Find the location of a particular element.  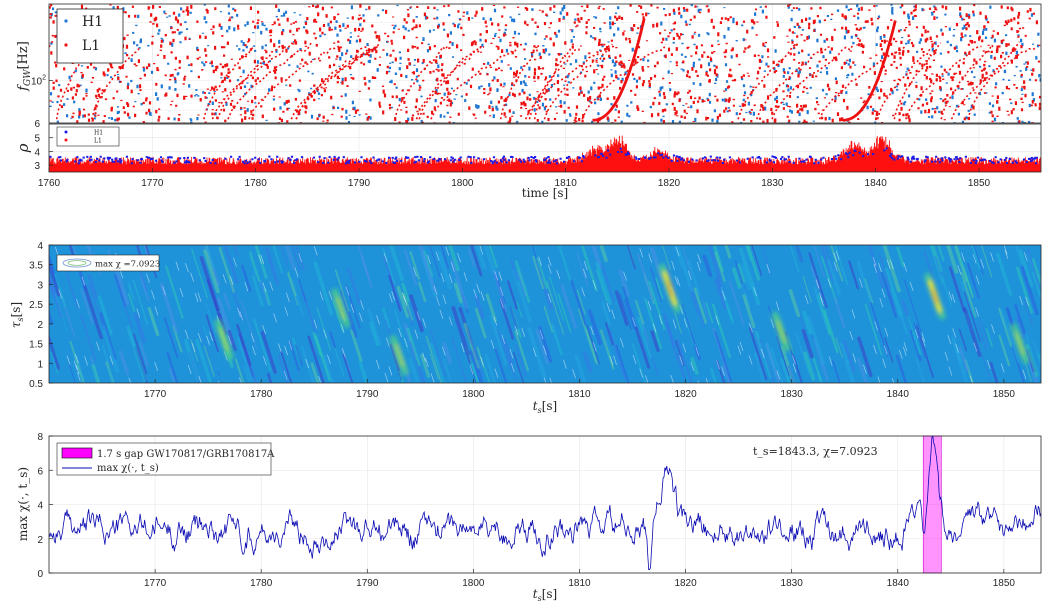

max-chi-x-tick-label: 1770 is located at coordinates (155, 583).